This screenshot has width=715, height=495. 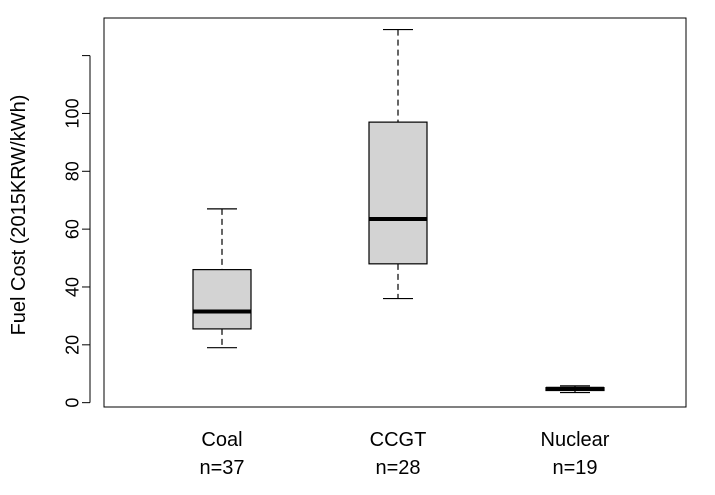 I want to click on y-tick-label: 80, so click(x=72, y=171).